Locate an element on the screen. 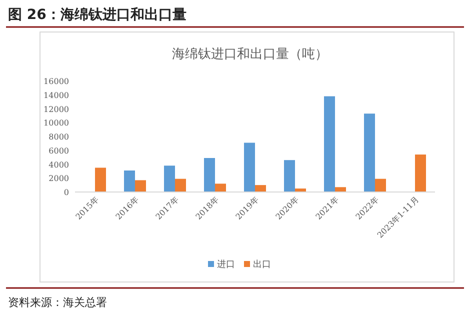  y-tick-label: 16000 is located at coordinates (56, 81).